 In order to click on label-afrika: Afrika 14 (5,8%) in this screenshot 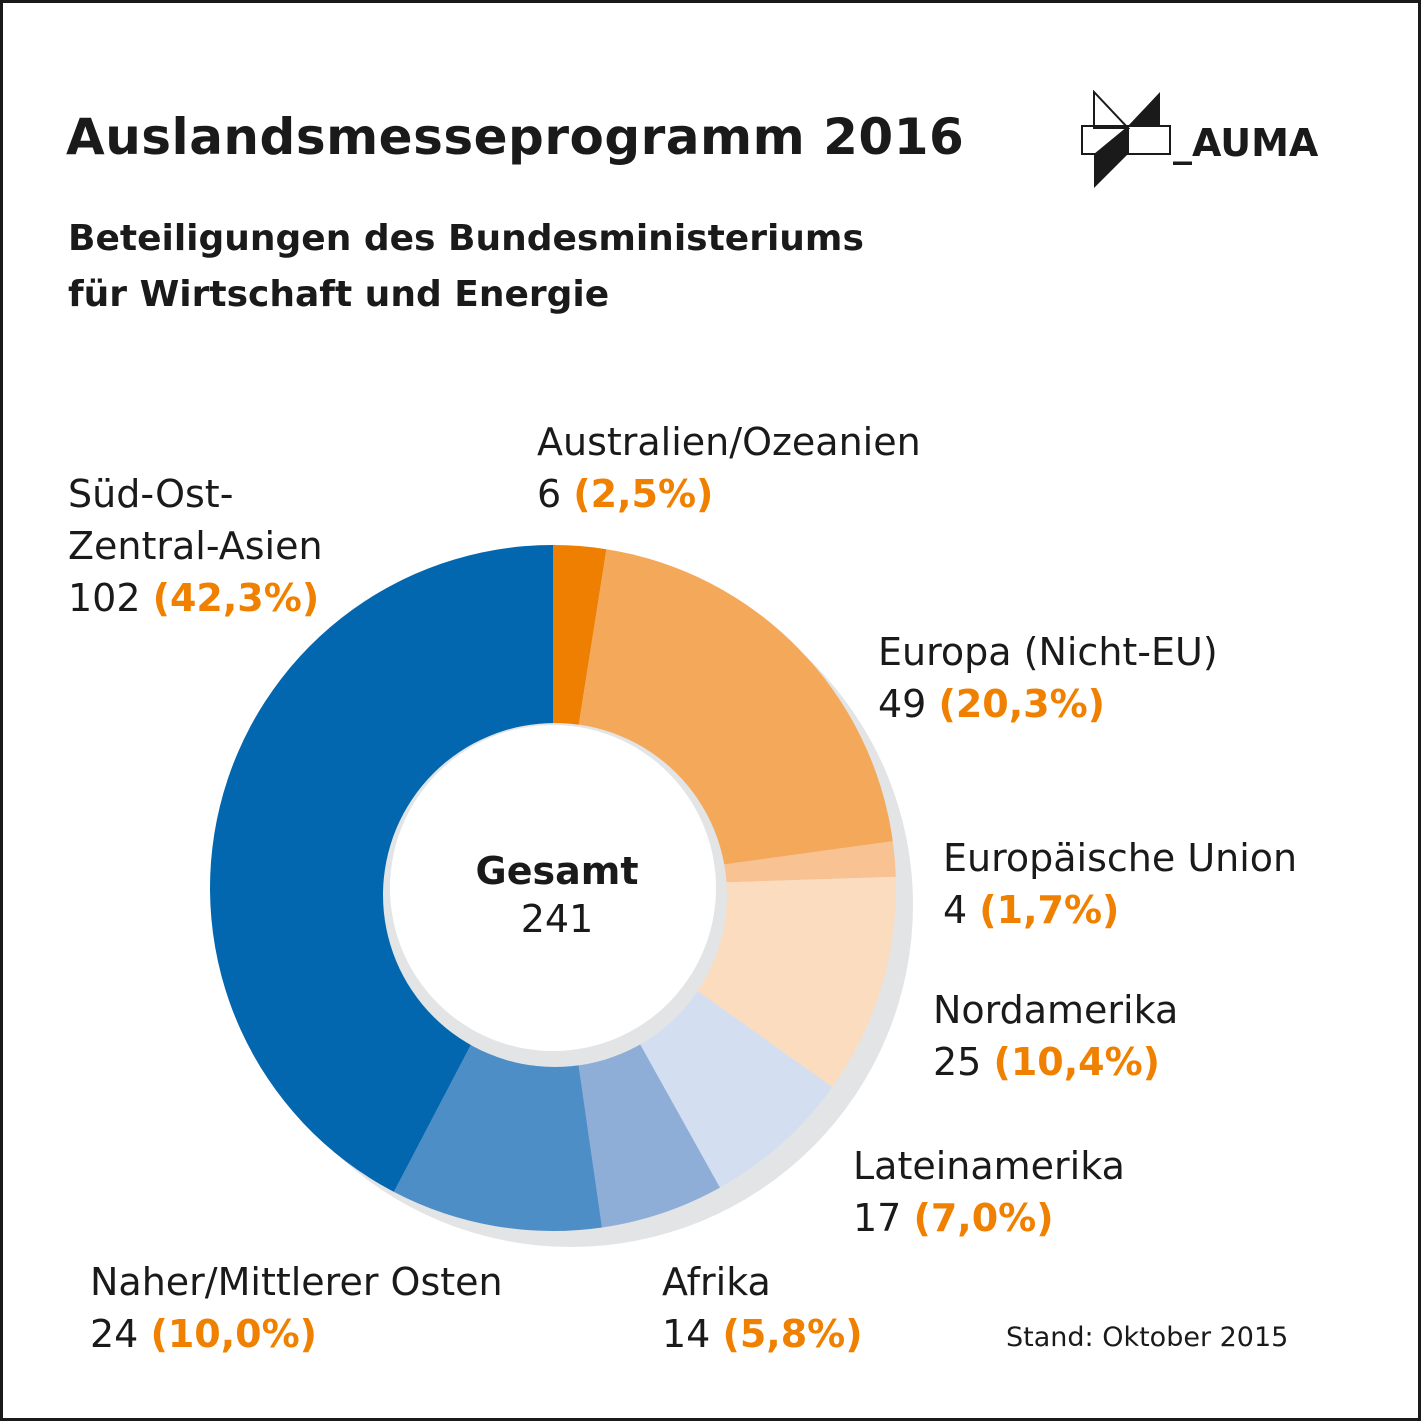, I will do `click(762, 1308)`.